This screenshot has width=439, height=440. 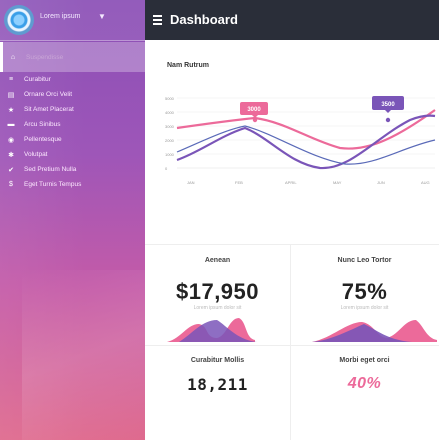 I want to click on sidebar-item-eget-turnis: $ Eget Turnis Tempus, so click(x=72, y=184).